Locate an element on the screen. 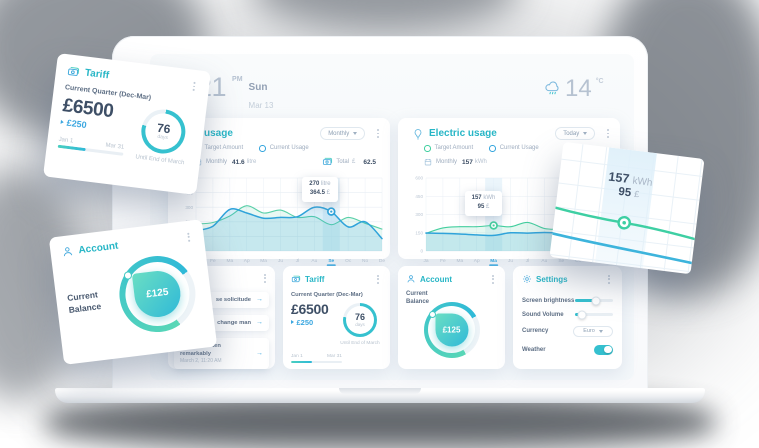 This screenshot has width=759, height=448. legend-target-amount: Target Amount is located at coordinates (448, 148).